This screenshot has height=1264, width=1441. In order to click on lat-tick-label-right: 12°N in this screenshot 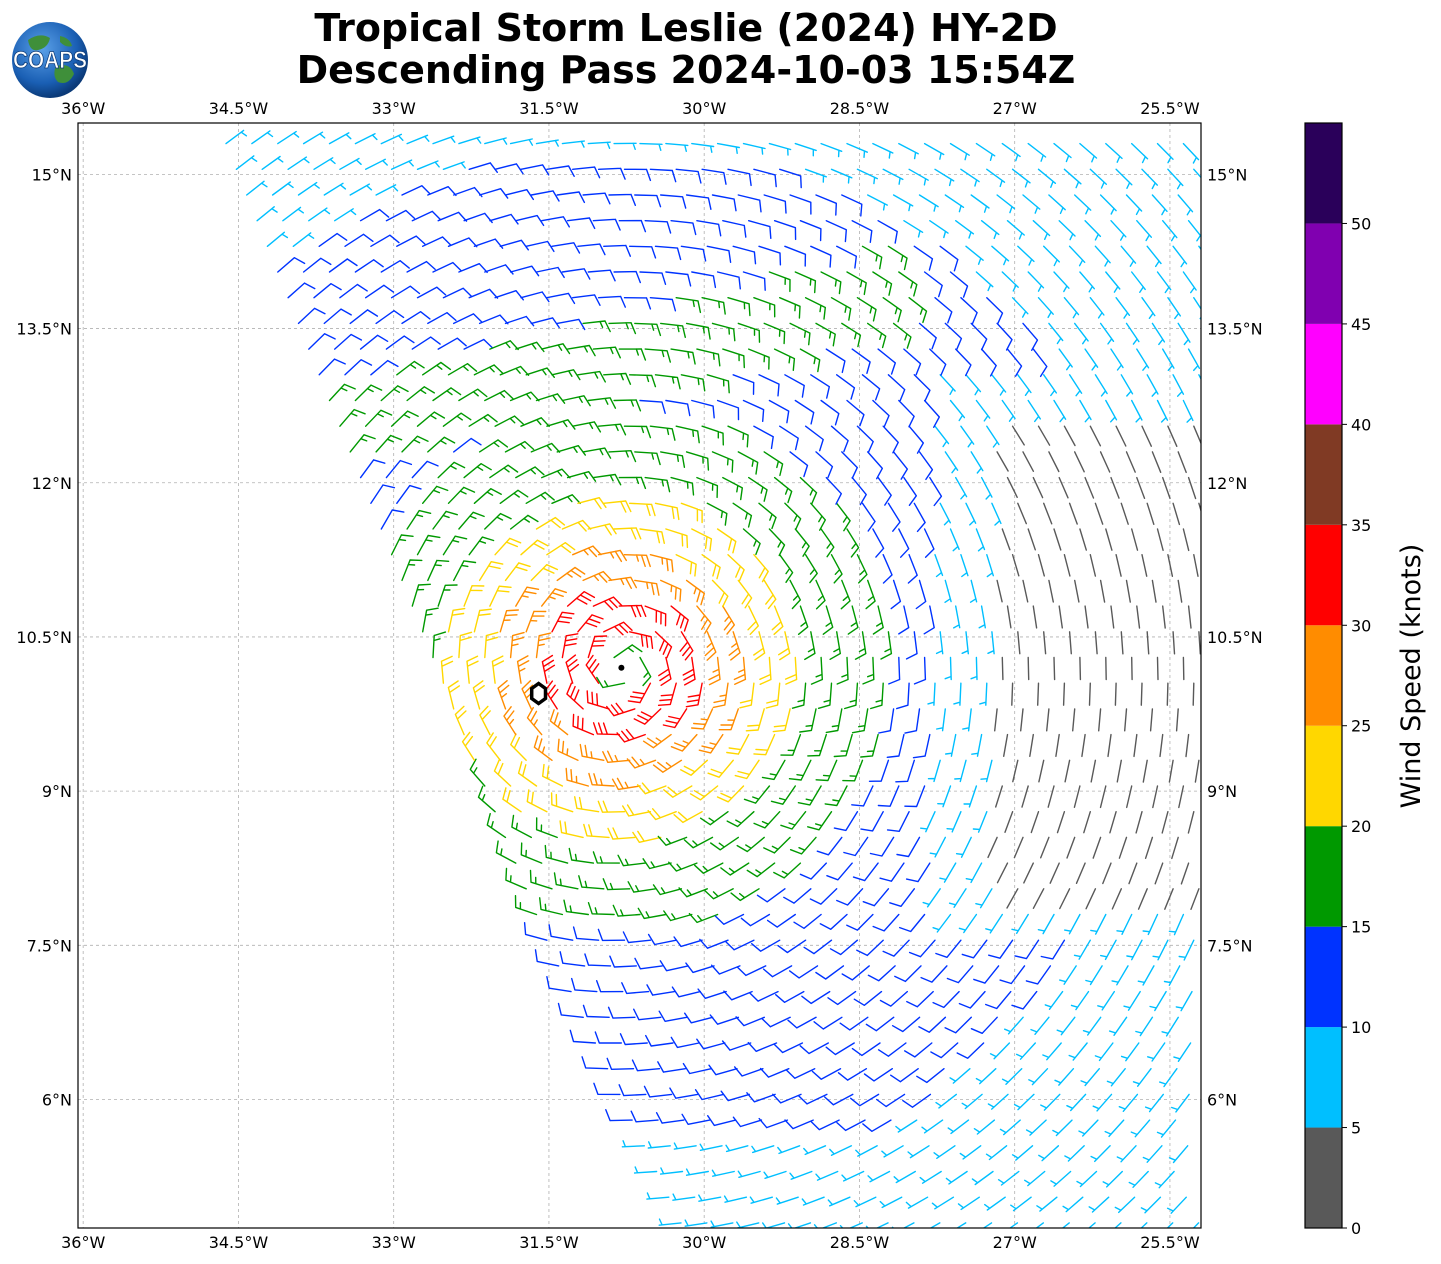, I will do `click(1227, 483)`.